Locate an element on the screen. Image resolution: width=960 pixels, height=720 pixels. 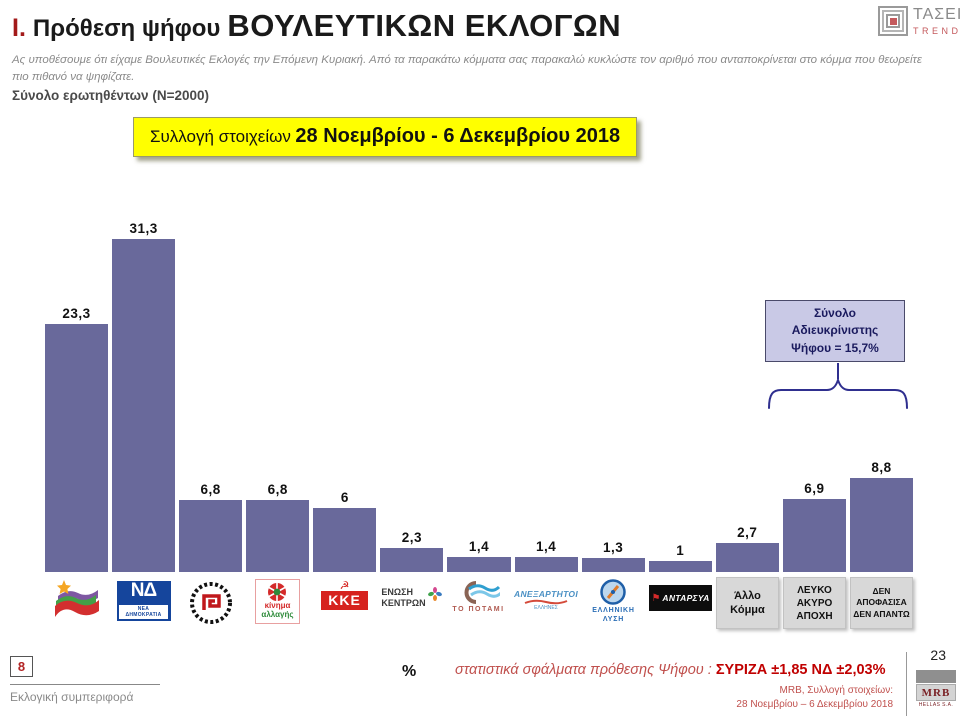
elliniki-lysi-logo: ΕΛΛΗΝΙΚΗ ΛΥΣΗ is located at coordinates (613, 602).